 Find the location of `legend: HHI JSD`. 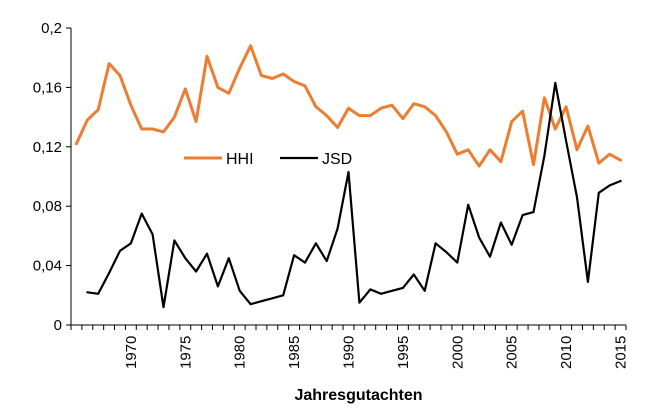

legend: HHI JSD is located at coordinates (268, 159).